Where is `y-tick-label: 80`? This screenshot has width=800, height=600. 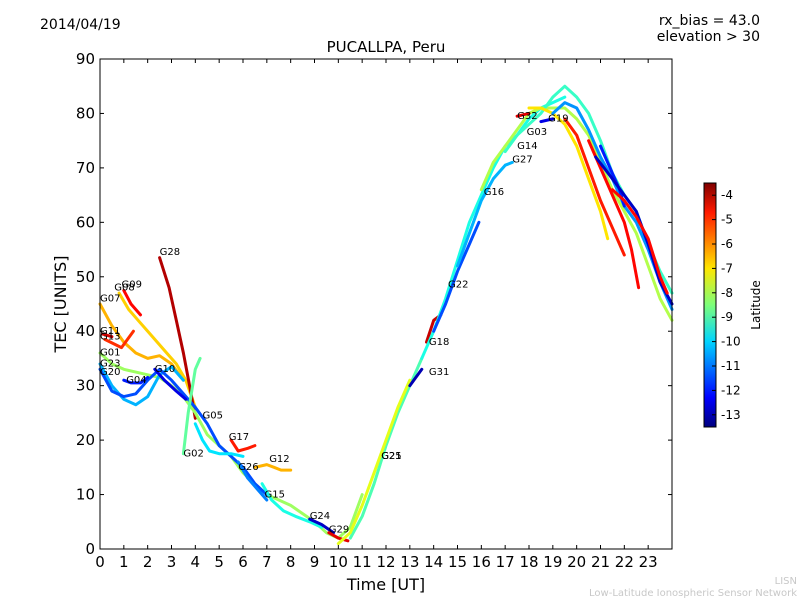 y-tick-label: 80 is located at coordinates (85, 113).